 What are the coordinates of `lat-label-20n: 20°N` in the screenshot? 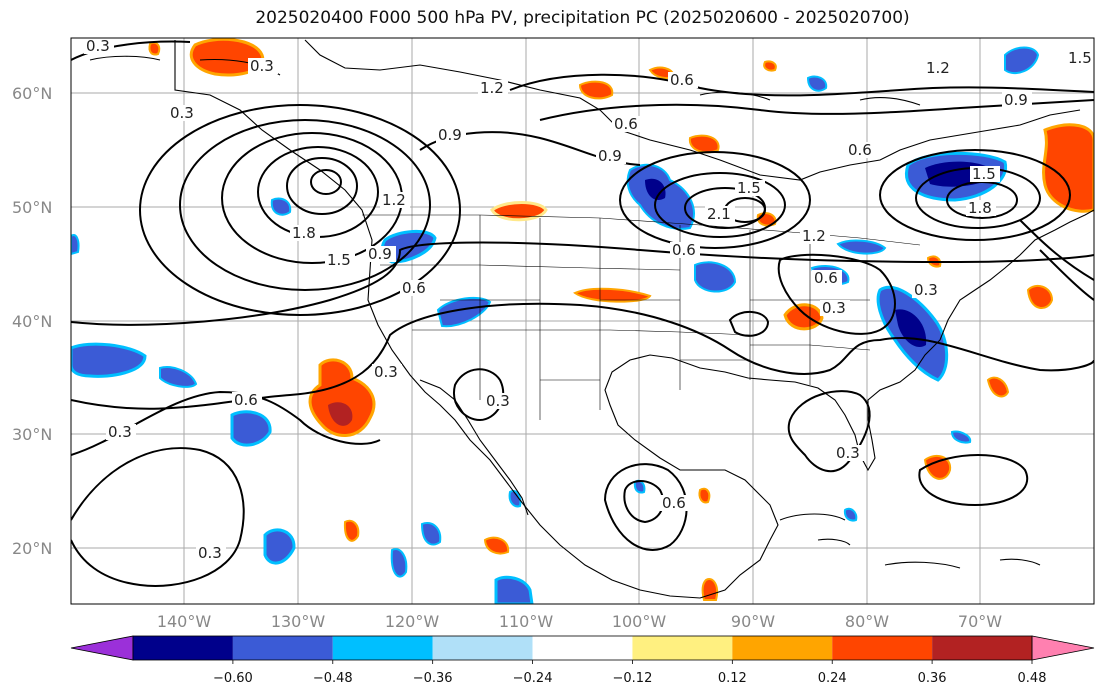 It's located at (32, 548).